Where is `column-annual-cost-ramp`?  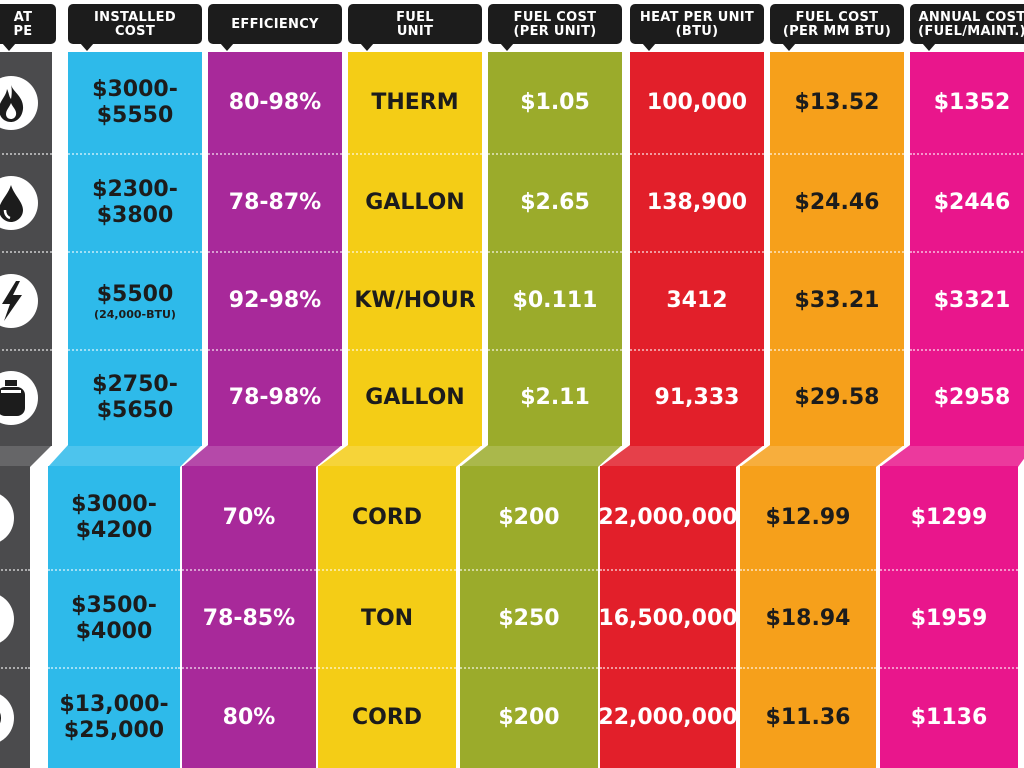 column-annual-cost-ramp is located at coordinates (952, 456).